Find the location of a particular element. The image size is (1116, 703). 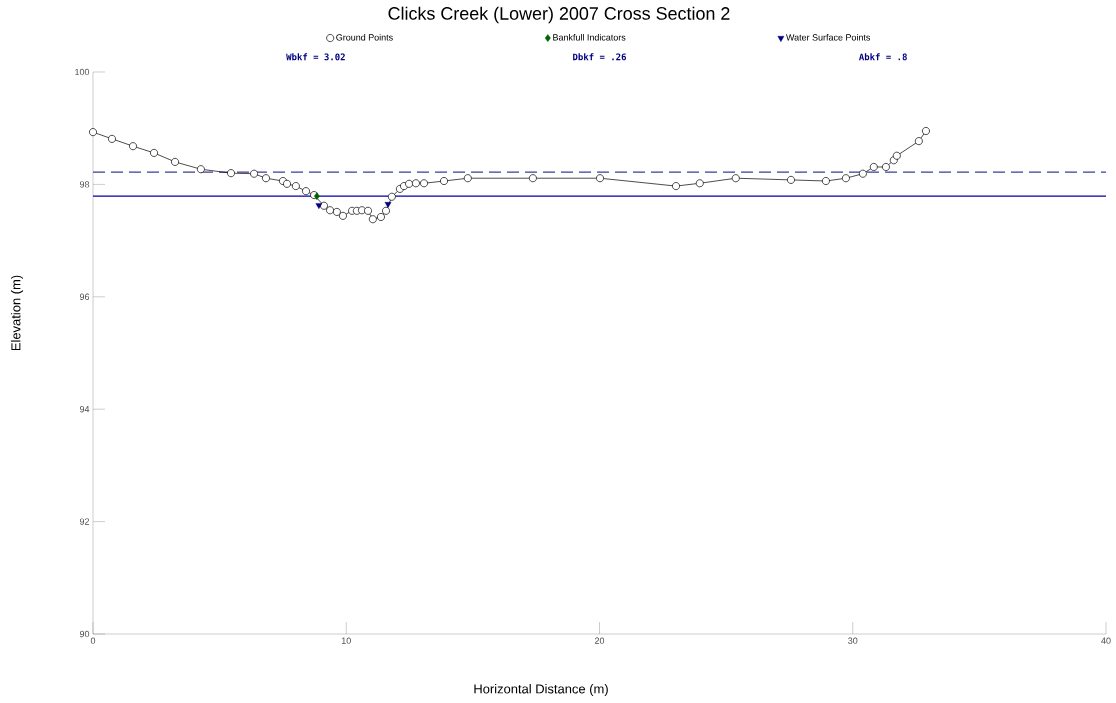

y-tick-label: 94 is located at coordinates (84, 409).